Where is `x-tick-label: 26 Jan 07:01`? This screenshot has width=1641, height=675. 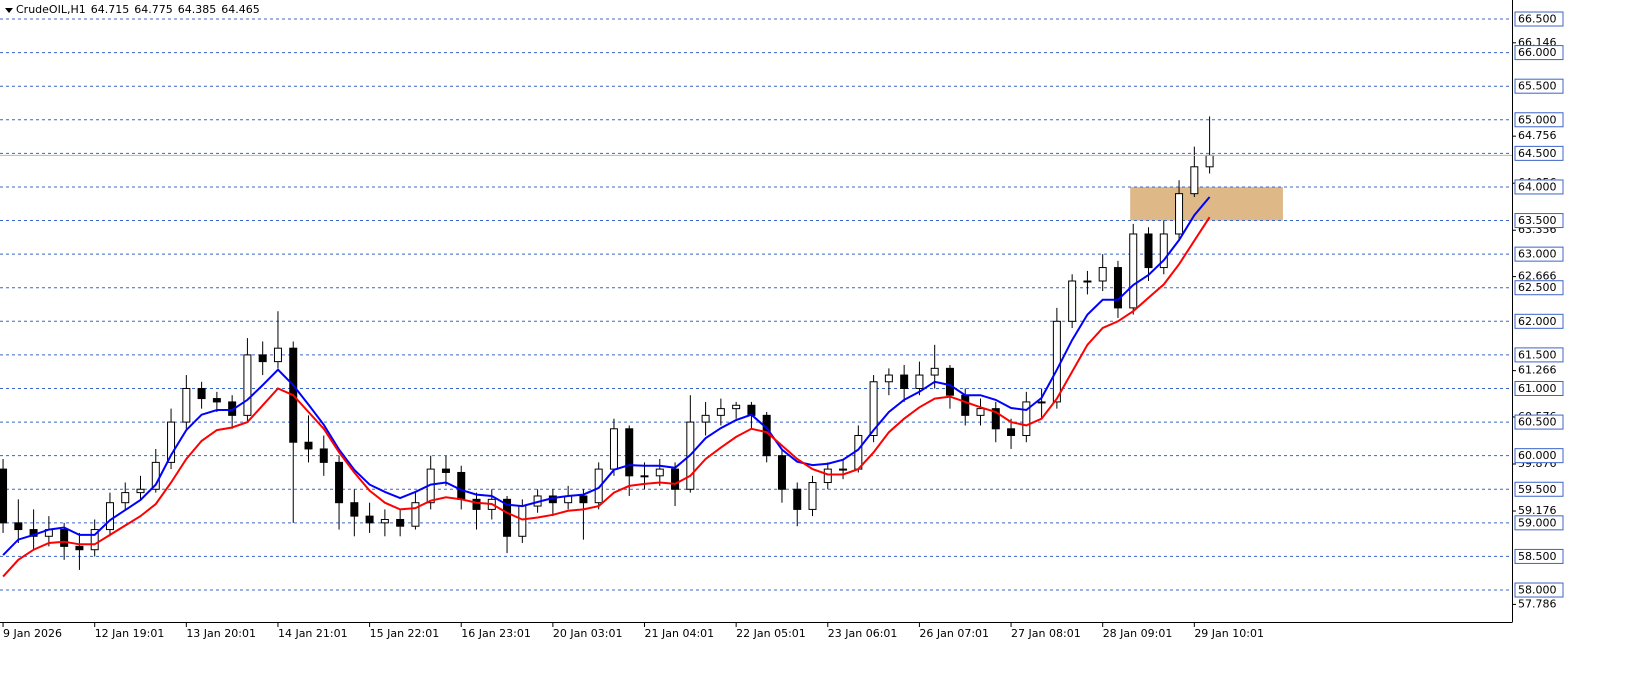 x-tick-label: 26 Jan 07:01 is located at coordinates (954, 633).